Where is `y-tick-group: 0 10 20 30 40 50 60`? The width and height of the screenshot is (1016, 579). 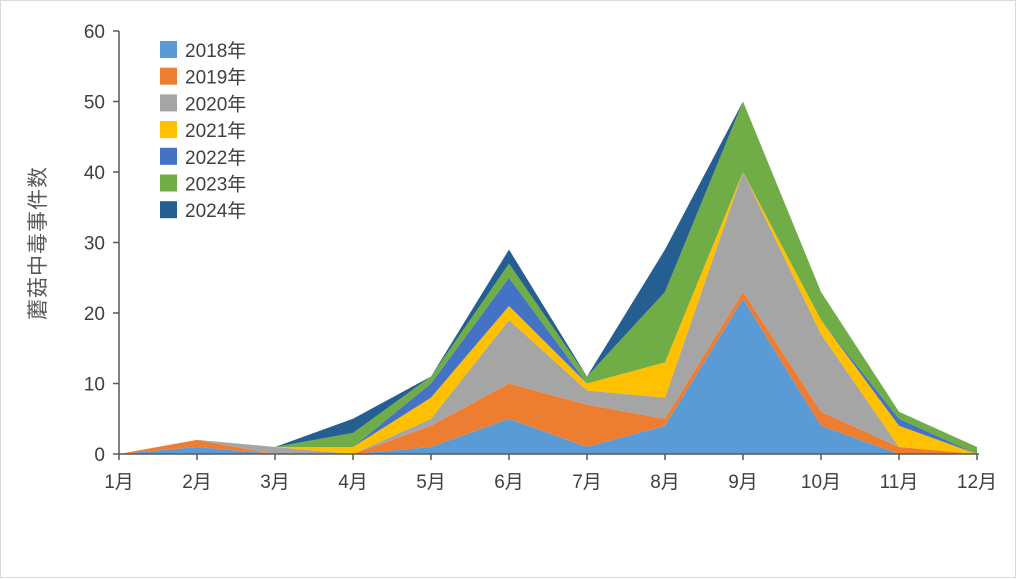
y-tick-group: 0 10 20 30 40 50 60 is located at coordinates (101, 244).